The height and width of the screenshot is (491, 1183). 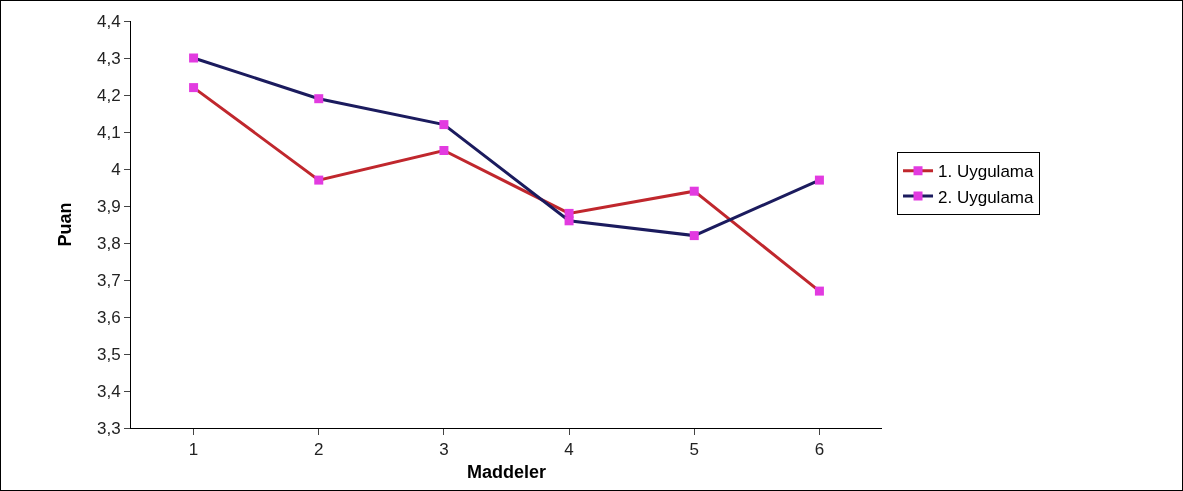 What do you see at coordinates (319, 450) in the screenshot?
I see `x-tick-label: 2` at bounding box center [319, 450].